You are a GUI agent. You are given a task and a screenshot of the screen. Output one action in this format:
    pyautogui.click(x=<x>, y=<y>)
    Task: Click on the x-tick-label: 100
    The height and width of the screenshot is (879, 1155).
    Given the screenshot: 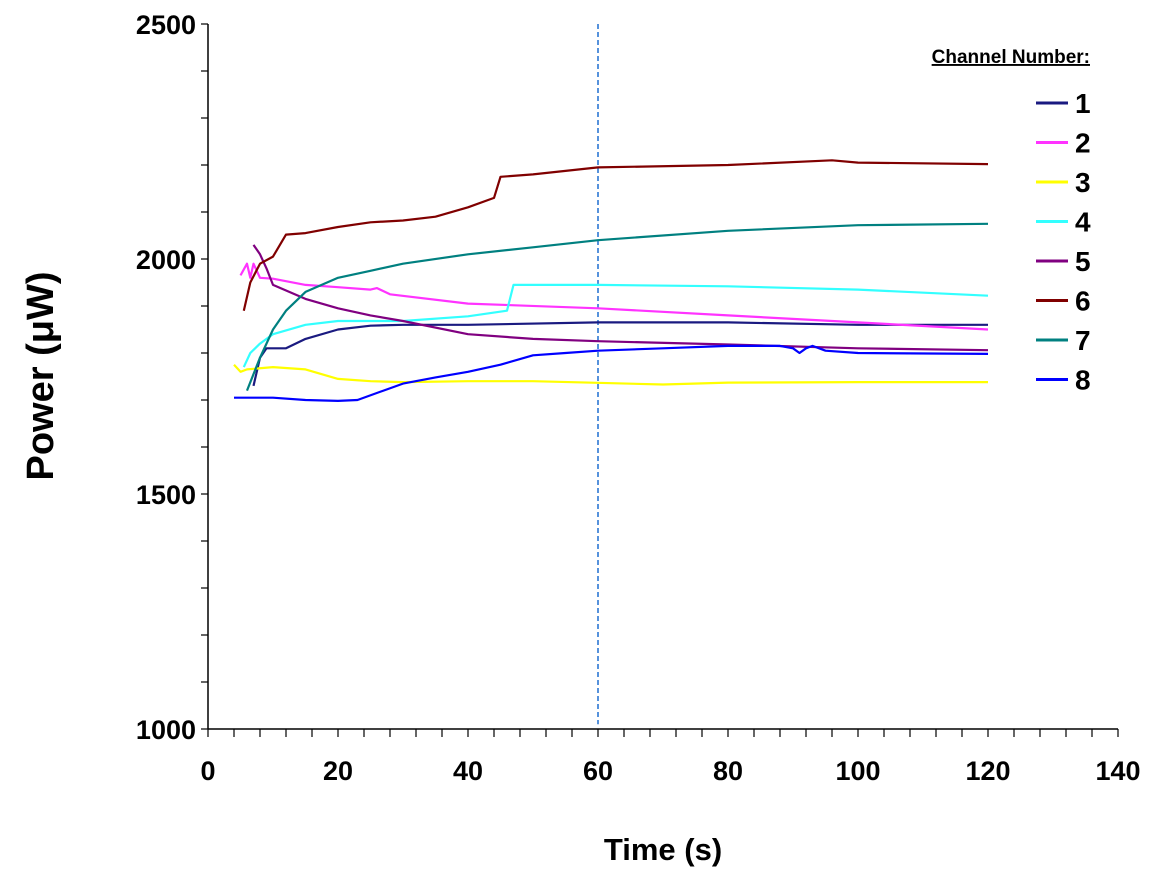 What is the action you would take?
    pyautogui.click(x=857, y=771)
    